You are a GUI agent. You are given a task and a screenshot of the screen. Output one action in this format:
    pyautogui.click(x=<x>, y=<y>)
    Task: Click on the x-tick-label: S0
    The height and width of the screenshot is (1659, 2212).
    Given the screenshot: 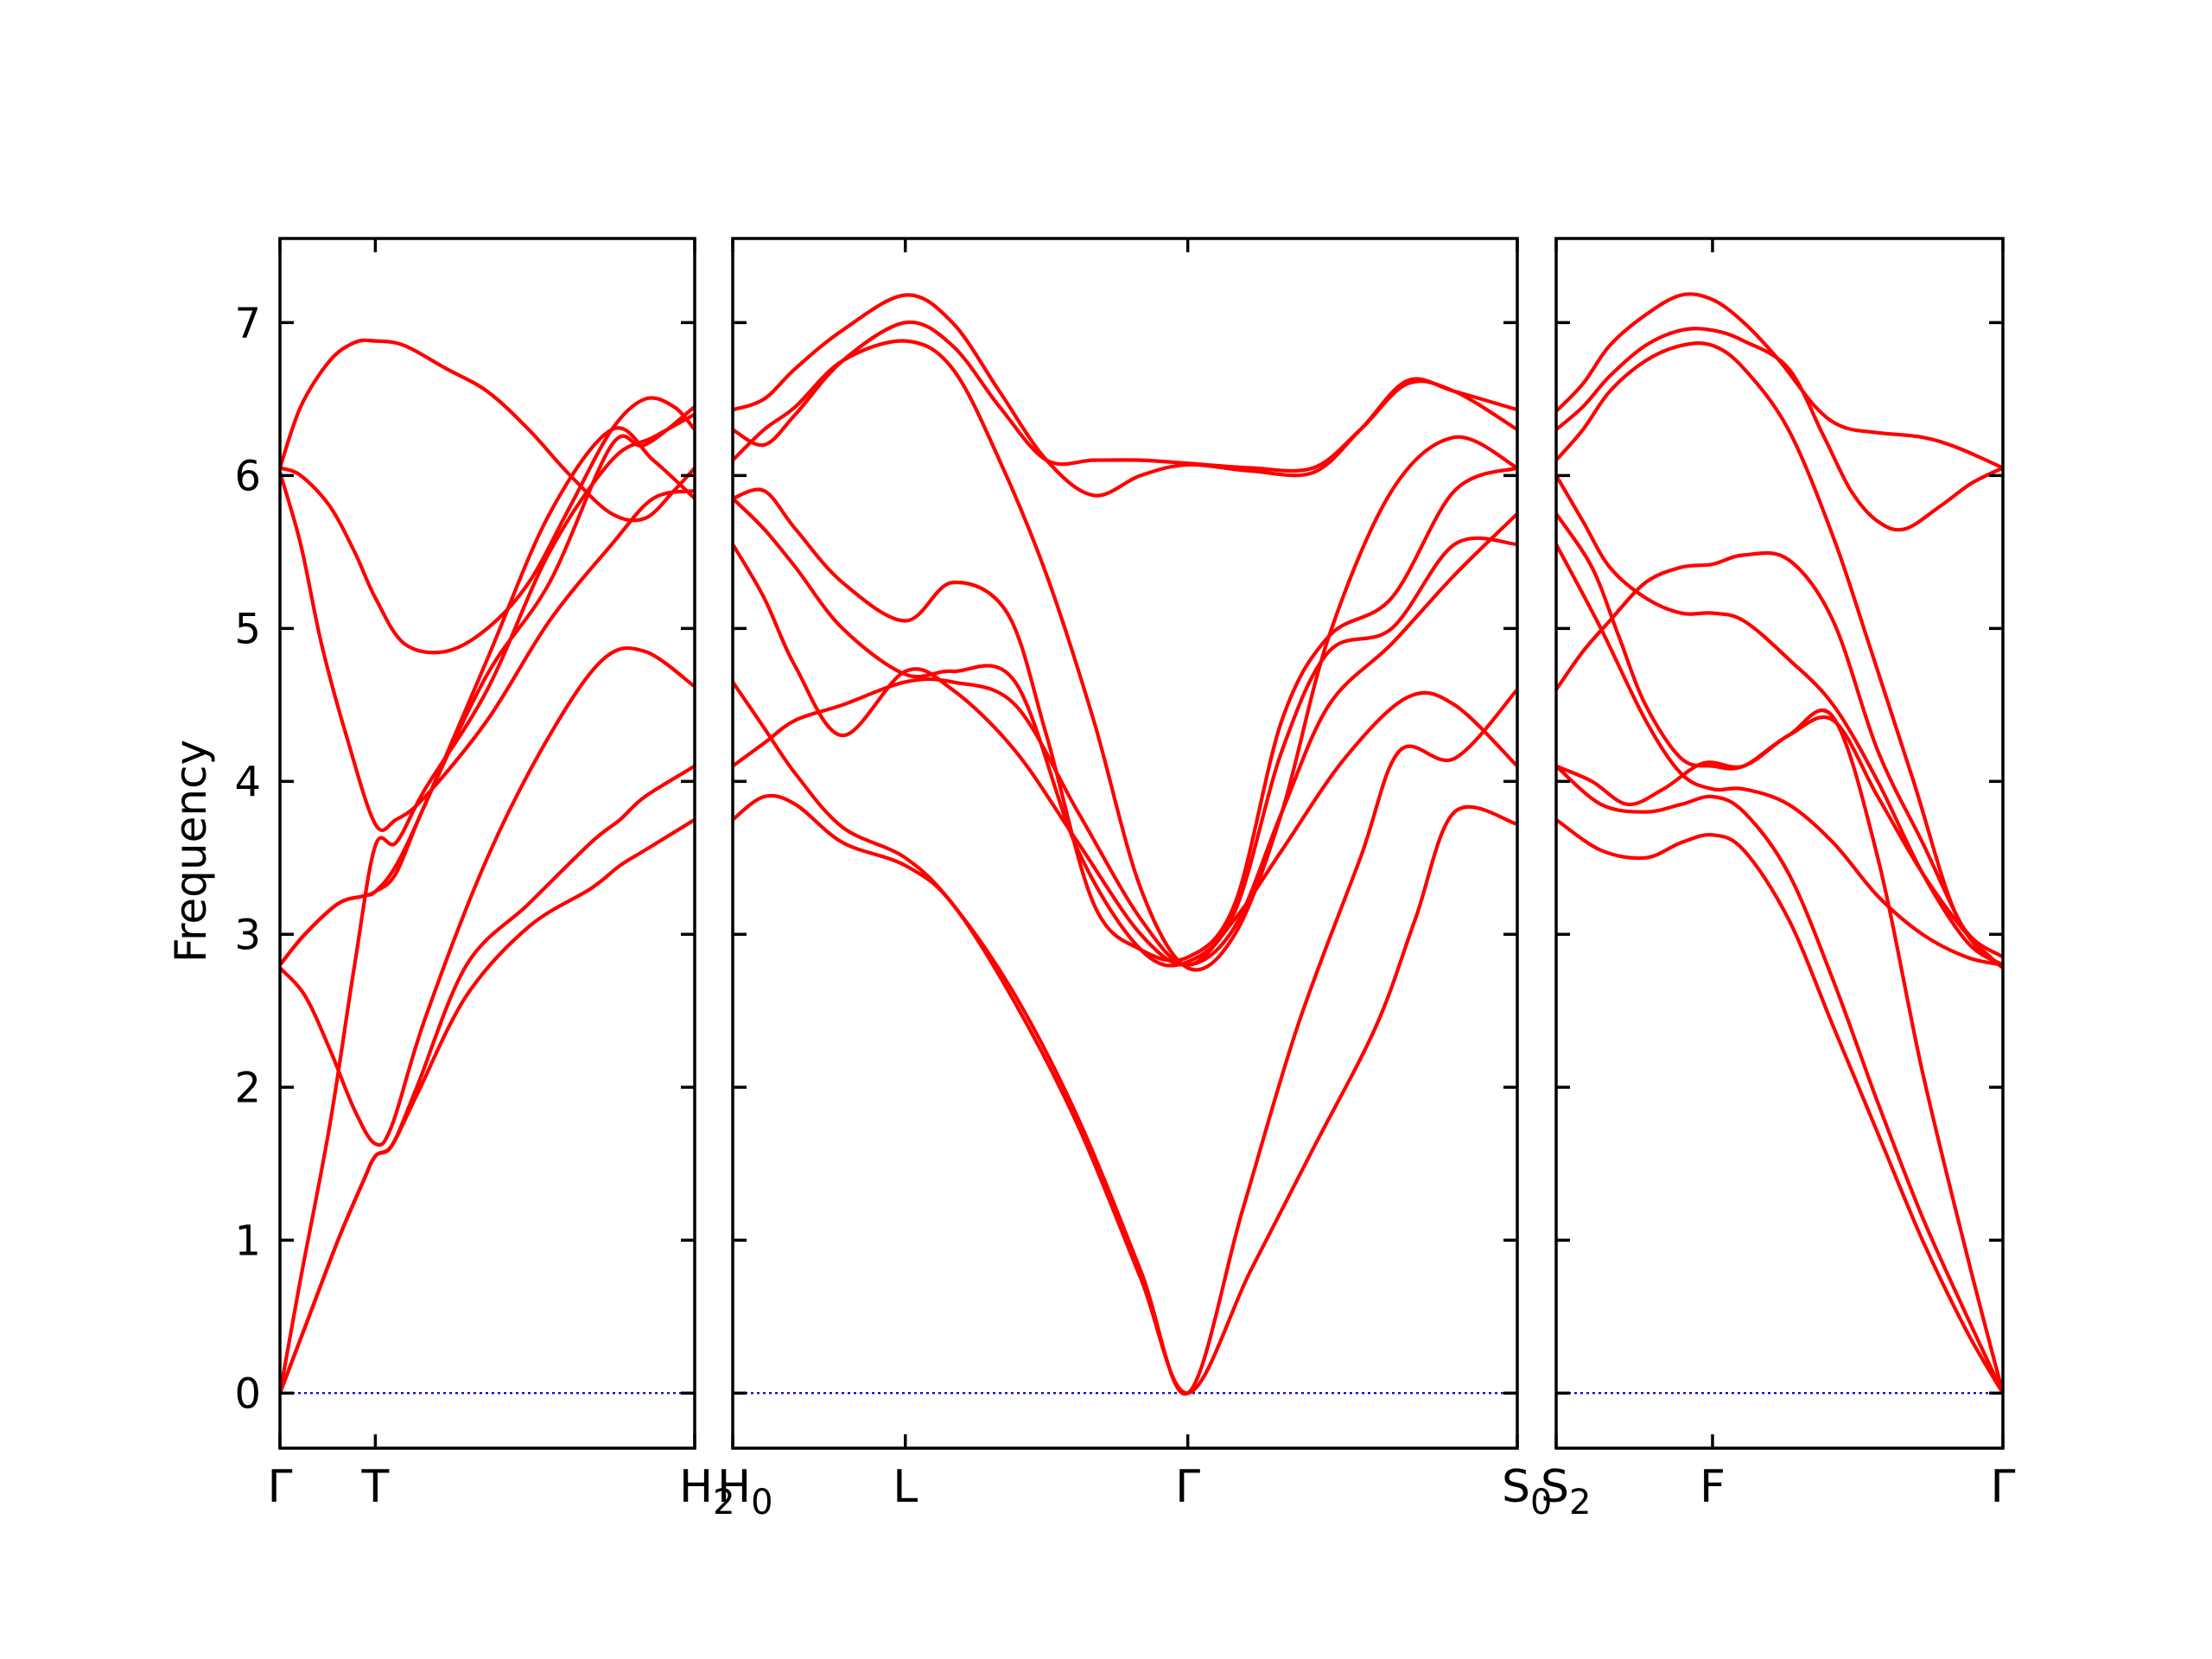 What is the action you would take?
    pyautogui.click(x=1527, y=1491)
    